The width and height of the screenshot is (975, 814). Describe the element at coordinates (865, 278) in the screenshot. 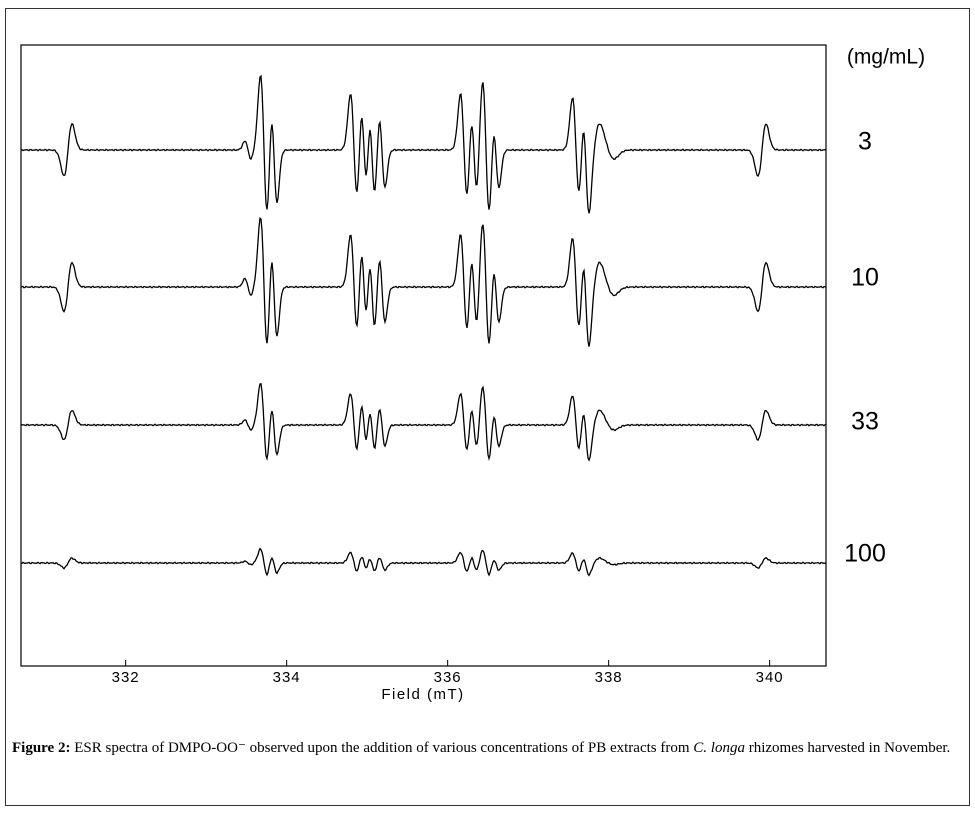

I see `trace-label: 10` at that location.